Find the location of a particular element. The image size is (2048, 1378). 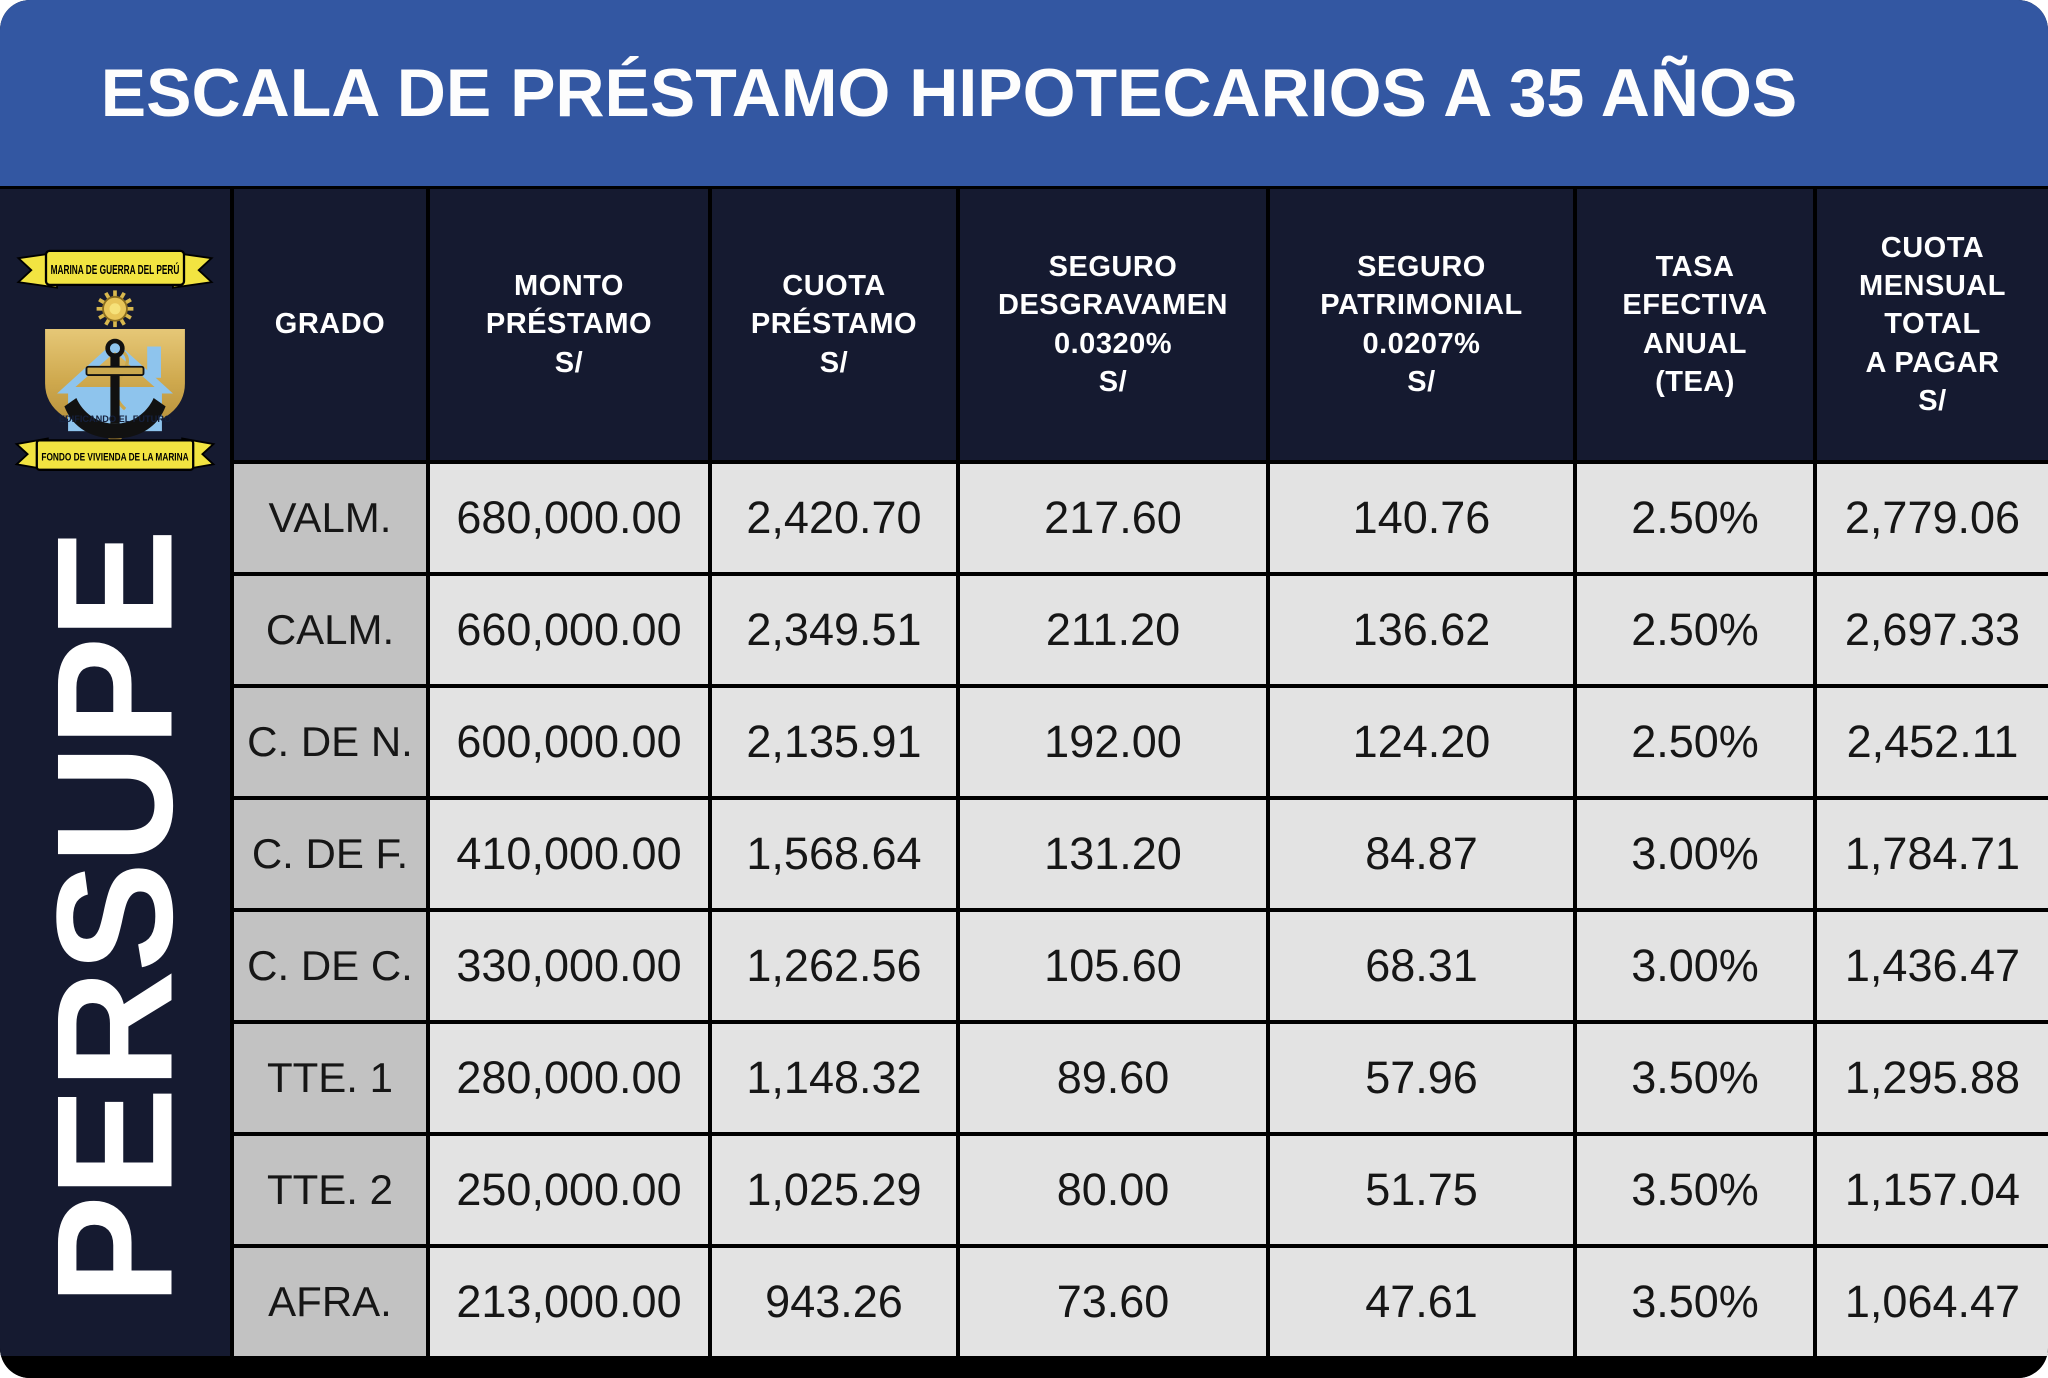

value-cell: 330,000.00 is located at coordinates (569, 966).